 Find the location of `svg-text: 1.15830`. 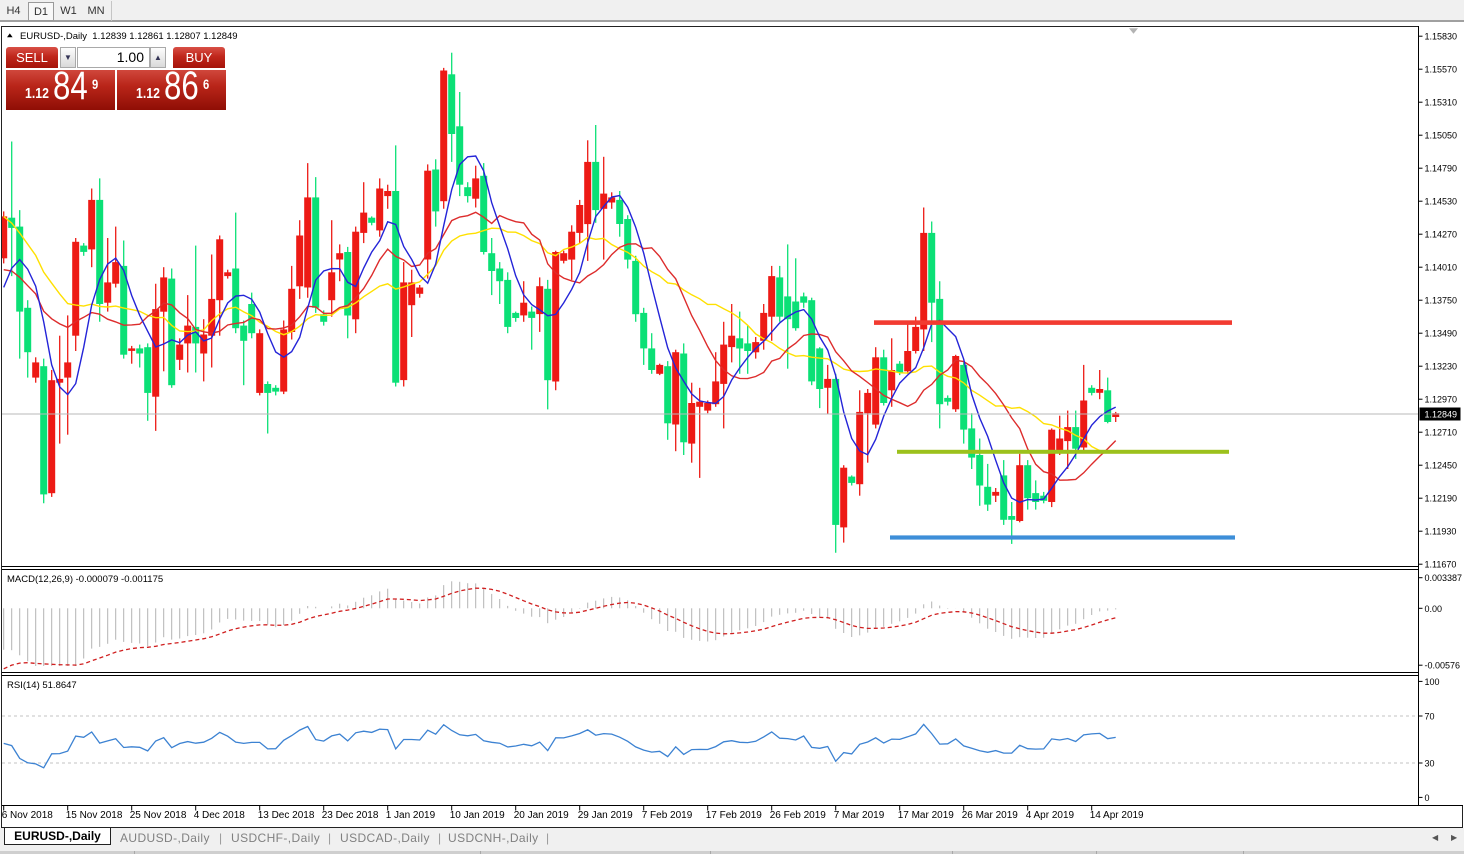

svg-text: 1.15830 is located at coordinates (1441, 37).